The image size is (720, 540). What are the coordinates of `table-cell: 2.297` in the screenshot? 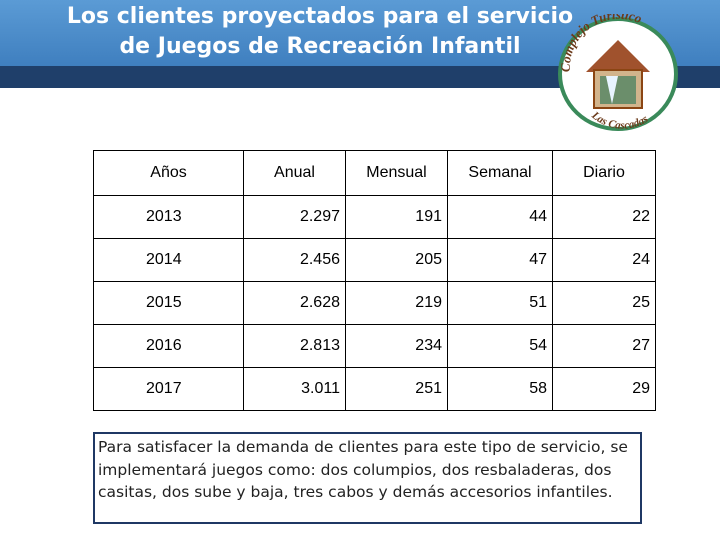 It's located at (294, 217).